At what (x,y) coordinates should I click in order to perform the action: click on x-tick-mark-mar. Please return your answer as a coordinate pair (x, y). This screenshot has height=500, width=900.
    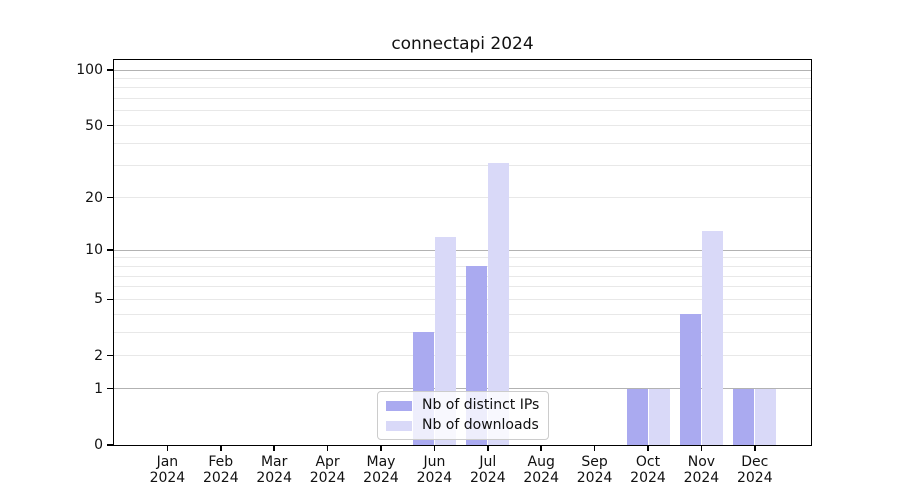
    Looking at the image, I should click on (274, 448).